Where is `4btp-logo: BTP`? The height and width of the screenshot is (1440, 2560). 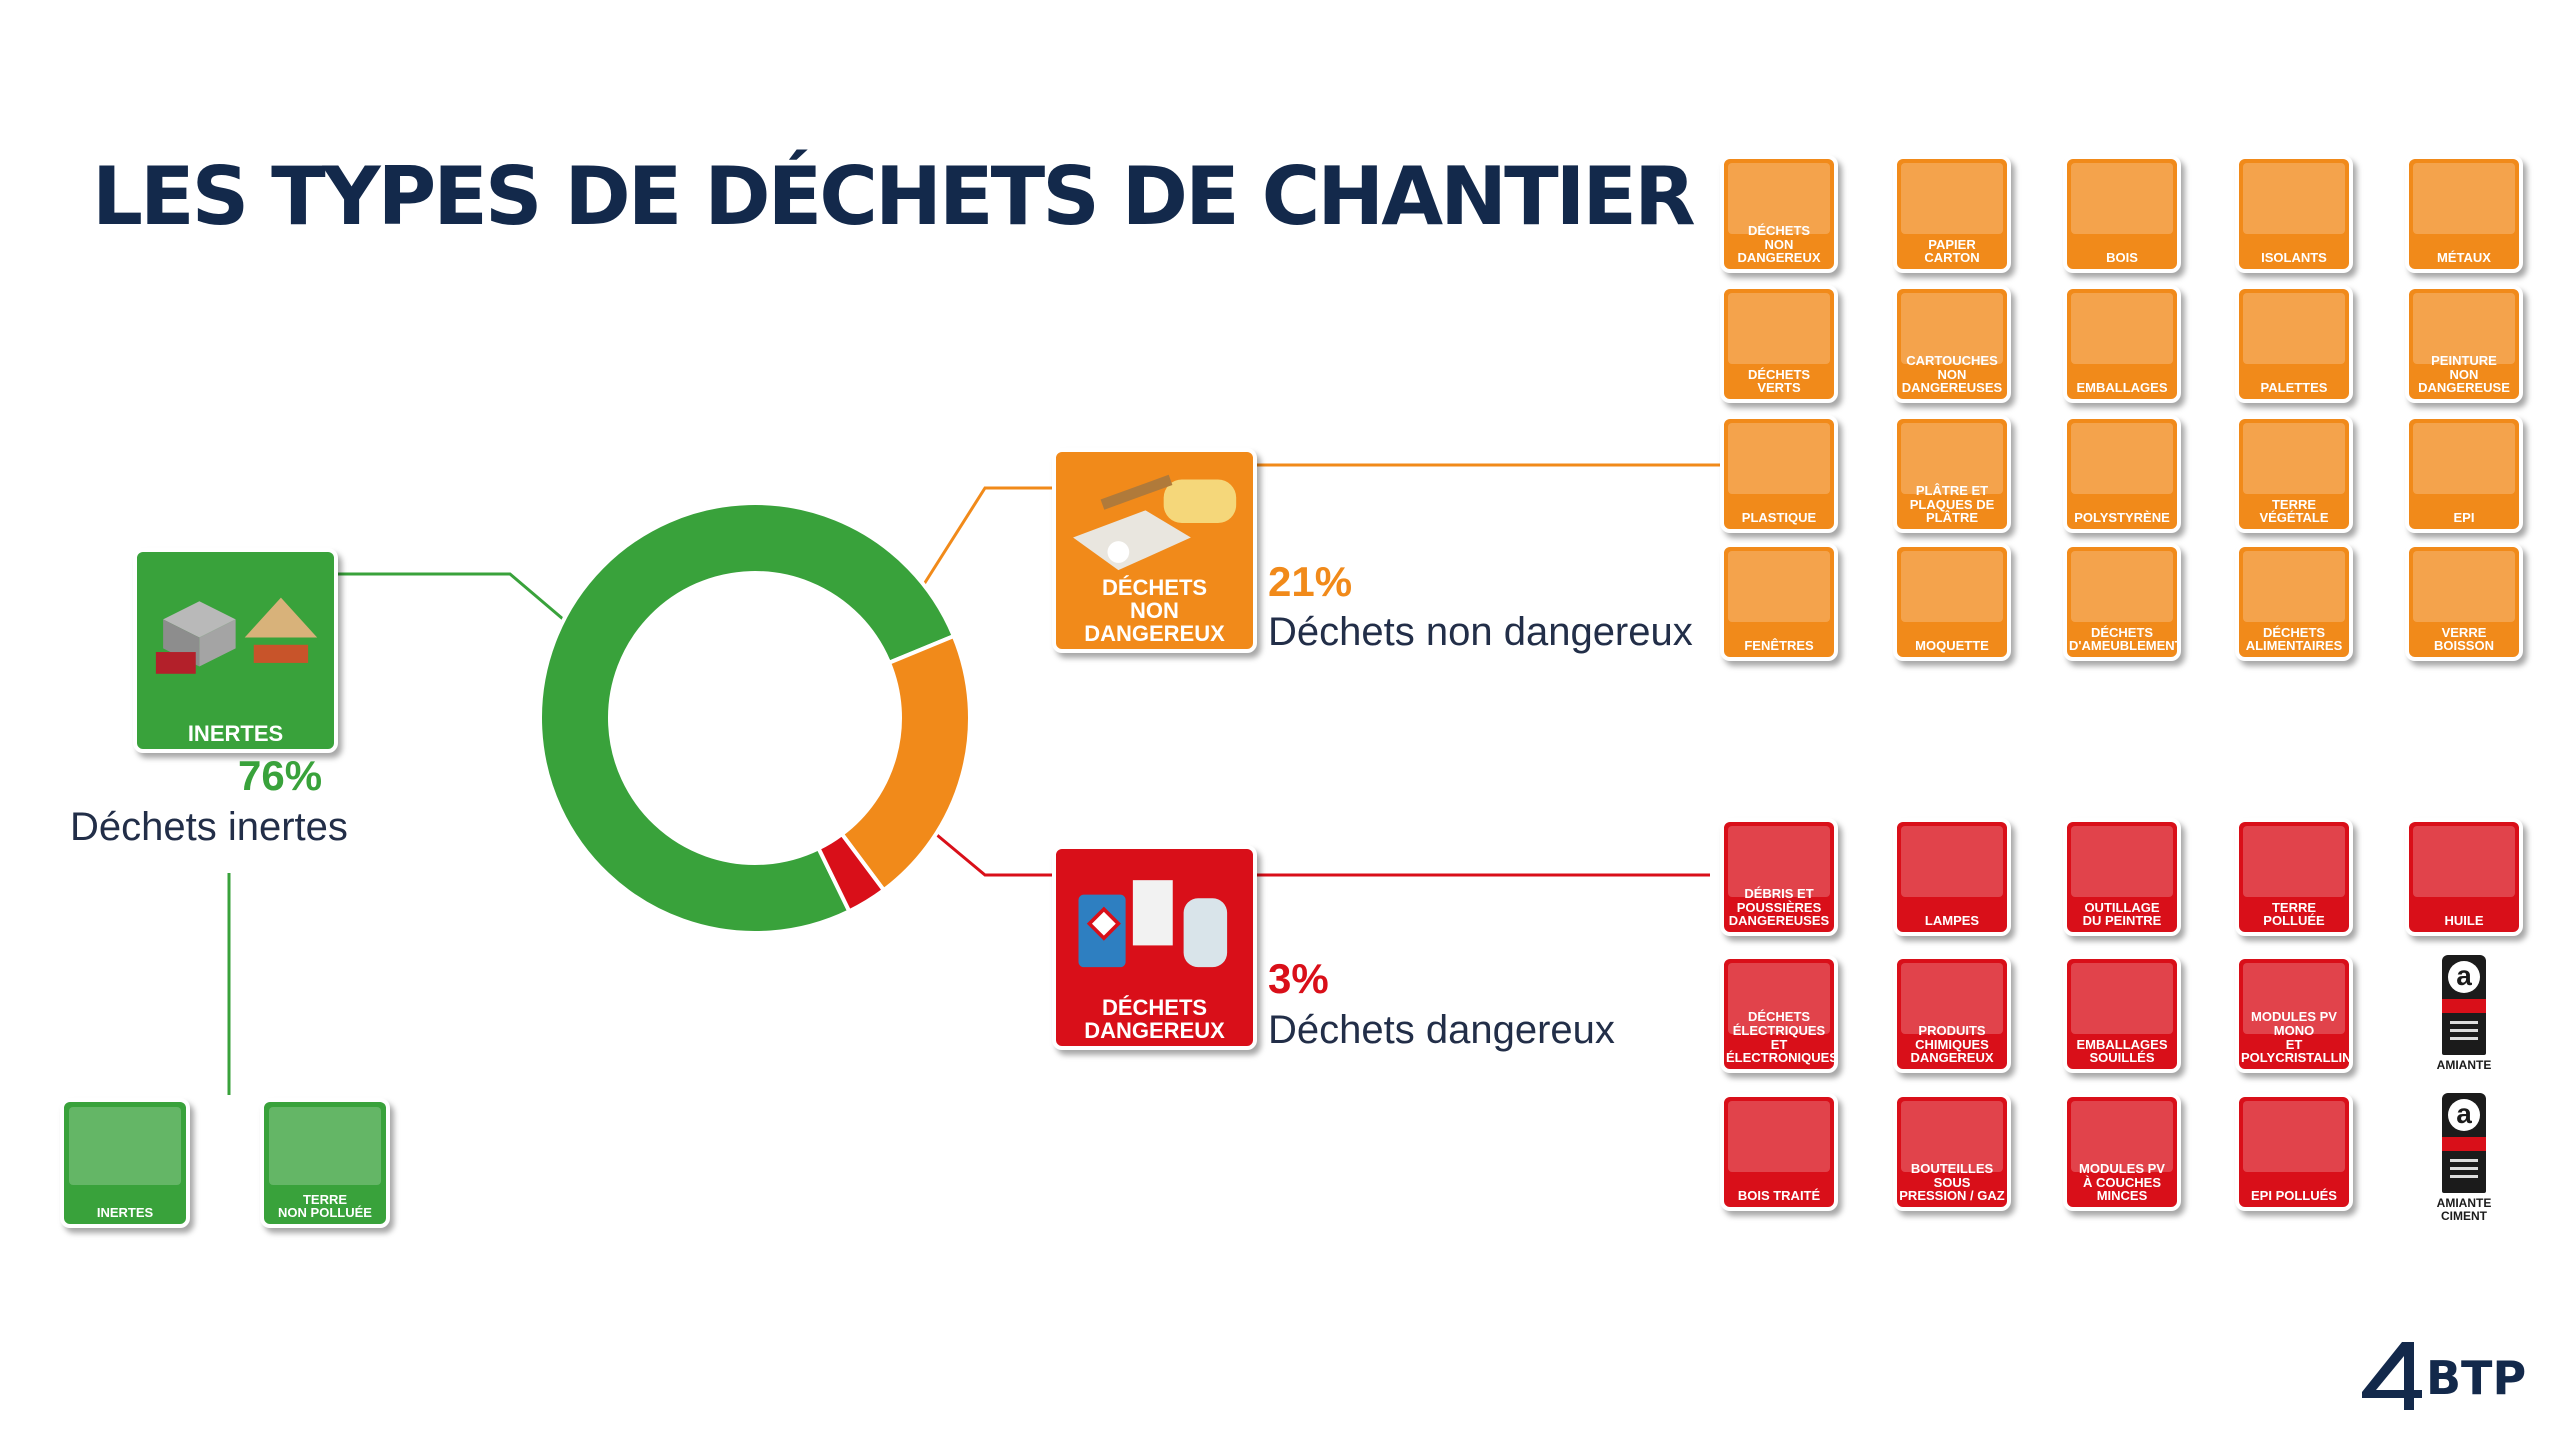 4btp-logo: BTP is located at coordinates (2444, 1376).